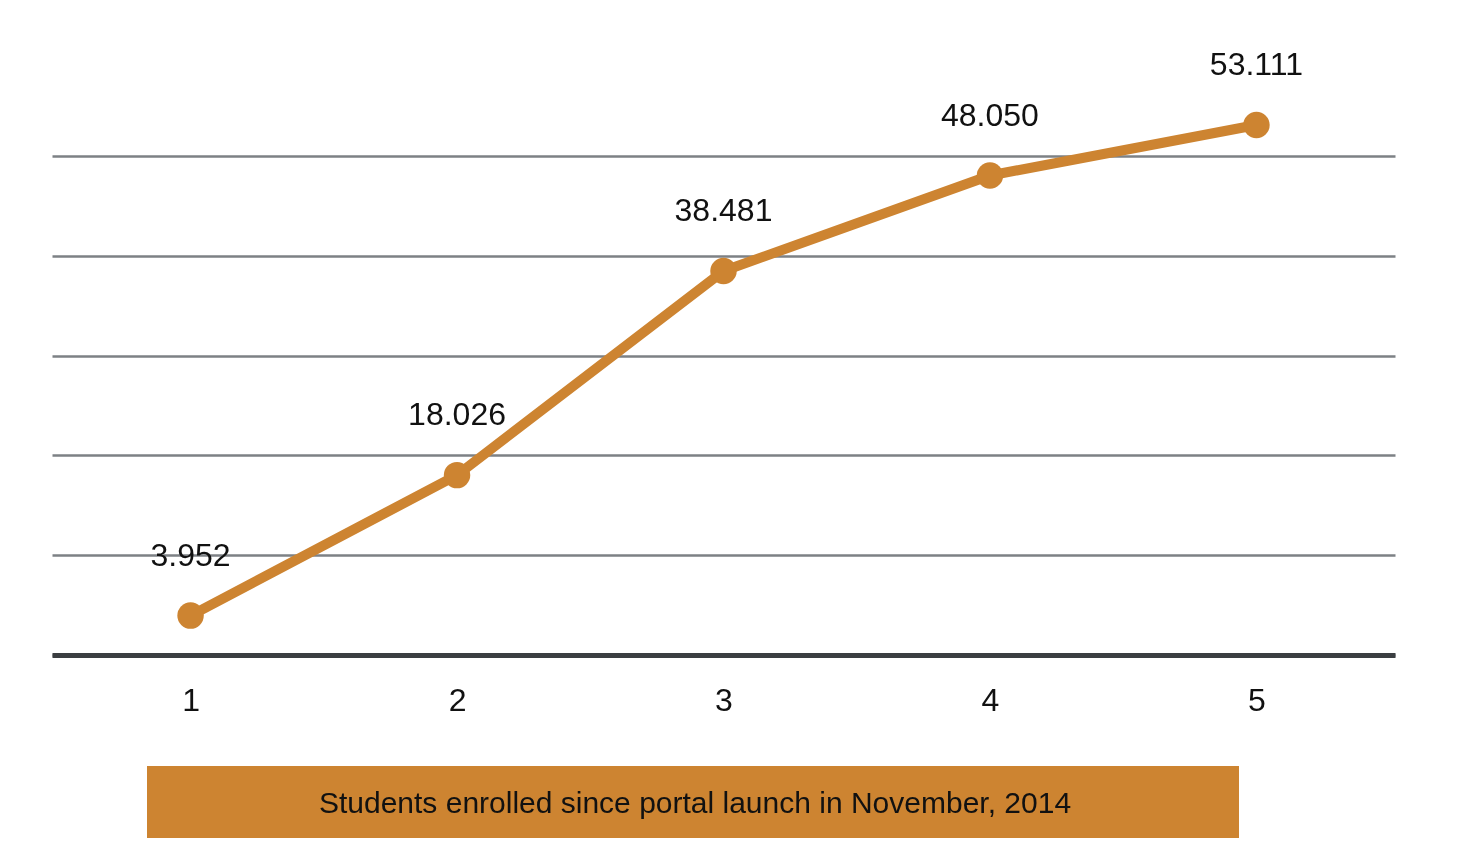 The height and width of the screenshot is (844, 1458). Describe the element at coordinates (191, 699) in the screenshot. I see `x-tick-label: 1` at that location.